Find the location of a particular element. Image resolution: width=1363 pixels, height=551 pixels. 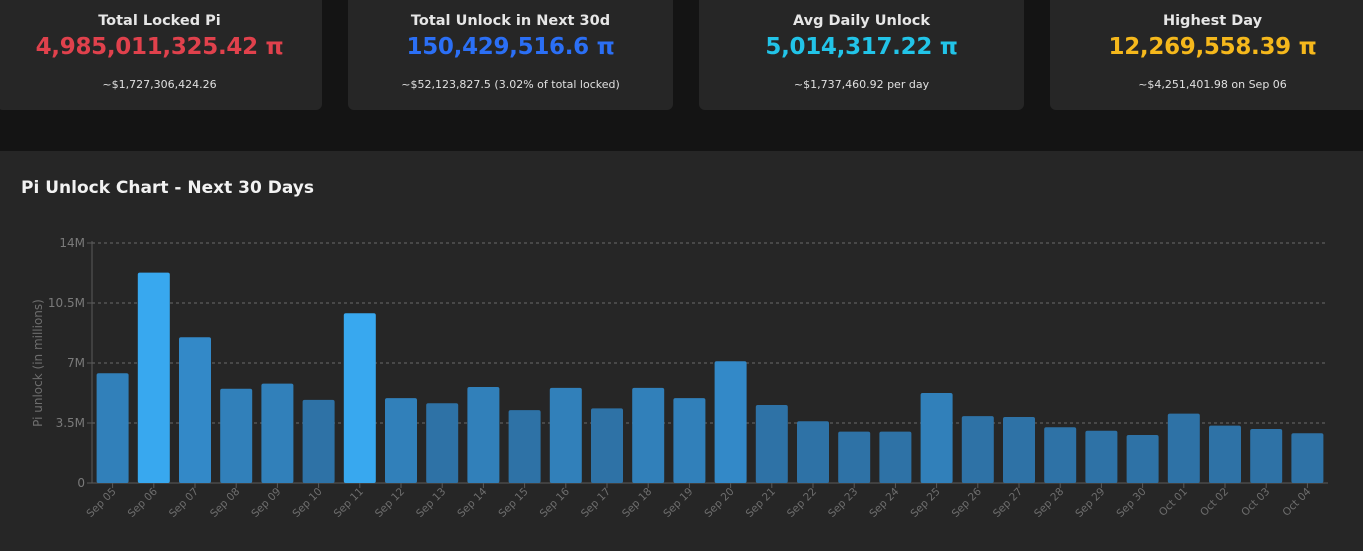

x-tick-label: Sep 13 is located at coordinates (431, 503).